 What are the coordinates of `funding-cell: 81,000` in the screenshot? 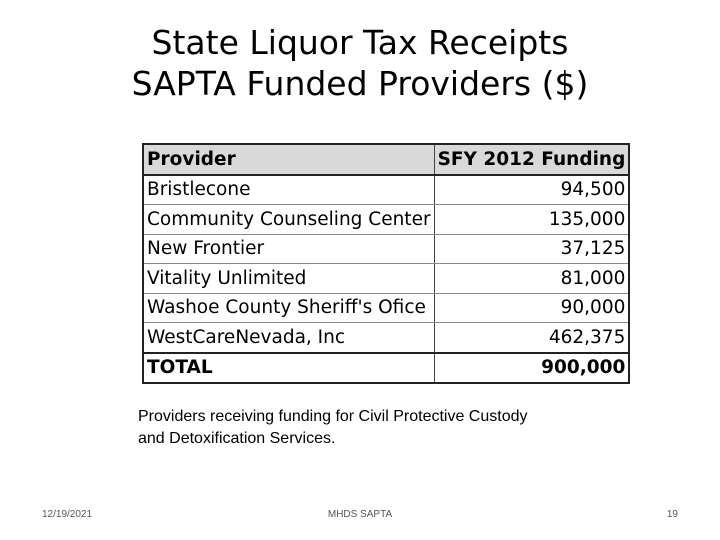 It's located at (531, 278).